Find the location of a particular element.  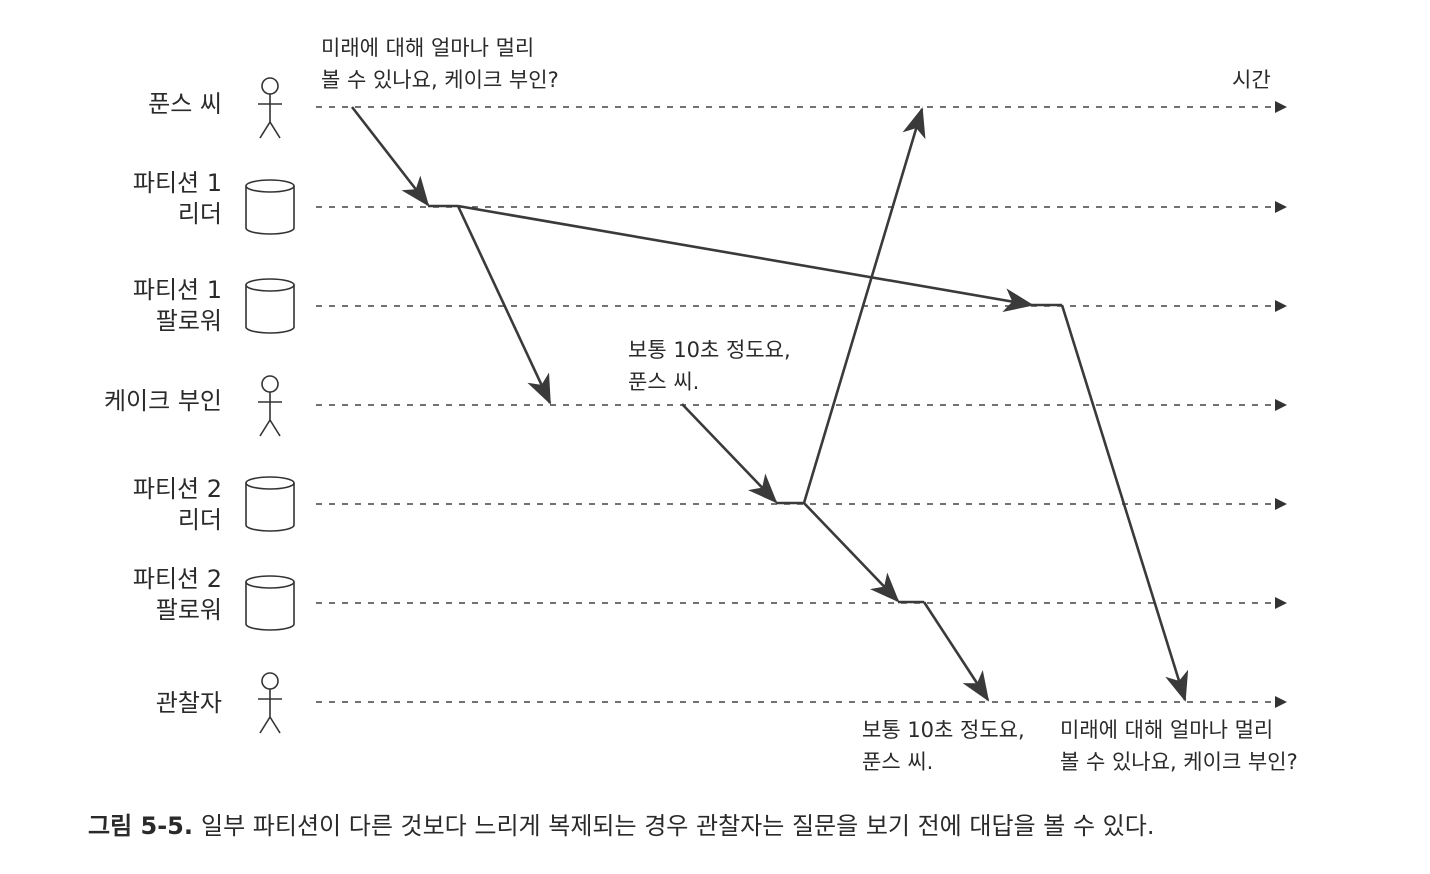

arrow-p1-leader-to-mrs-cake is located at coordinates (504, 305).